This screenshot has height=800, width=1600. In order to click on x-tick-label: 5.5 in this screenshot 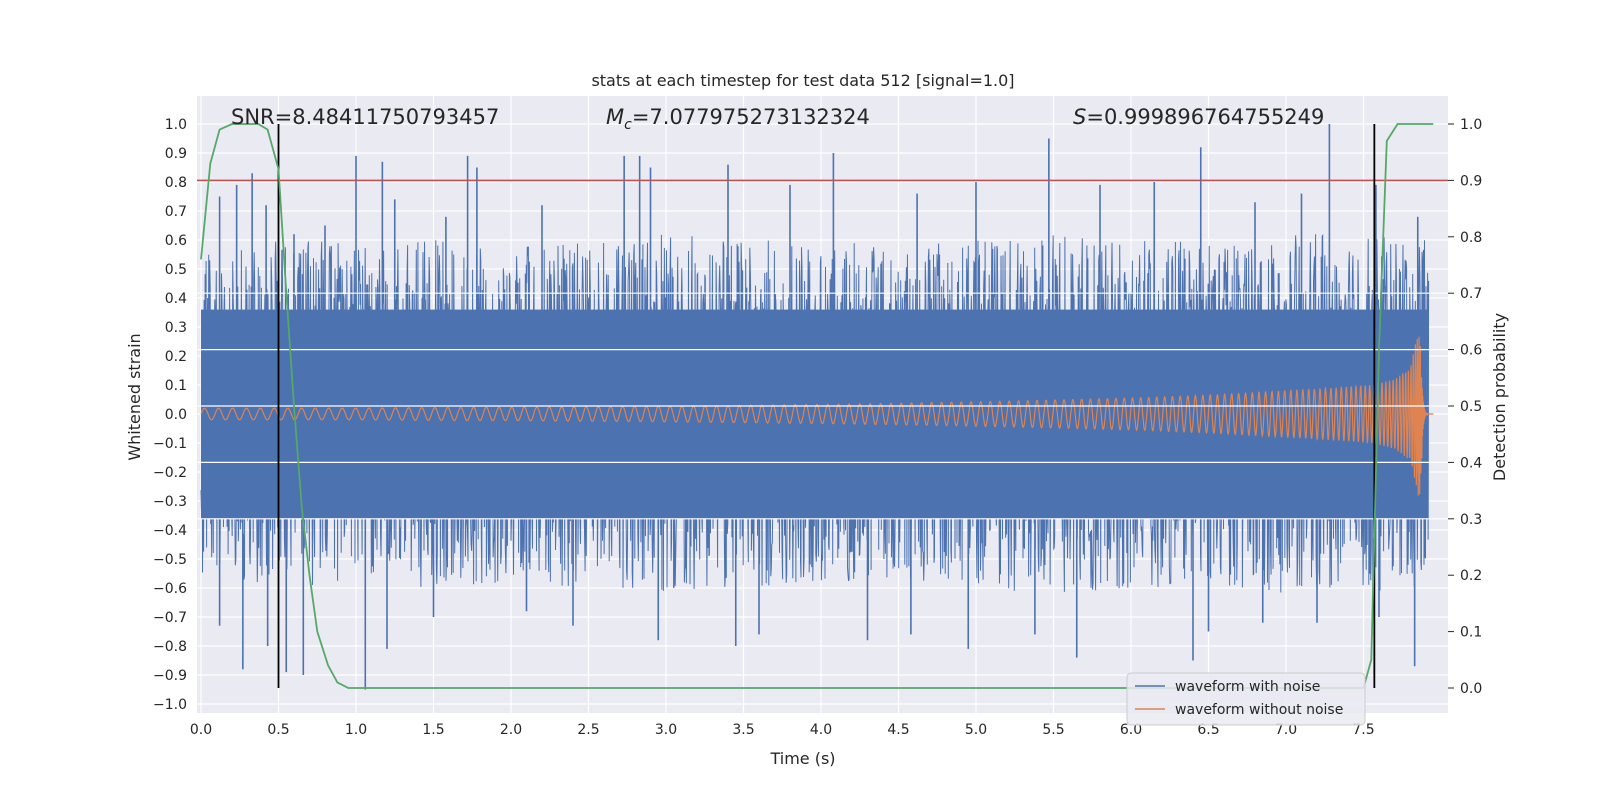, I will do `click(1053, 730)`.